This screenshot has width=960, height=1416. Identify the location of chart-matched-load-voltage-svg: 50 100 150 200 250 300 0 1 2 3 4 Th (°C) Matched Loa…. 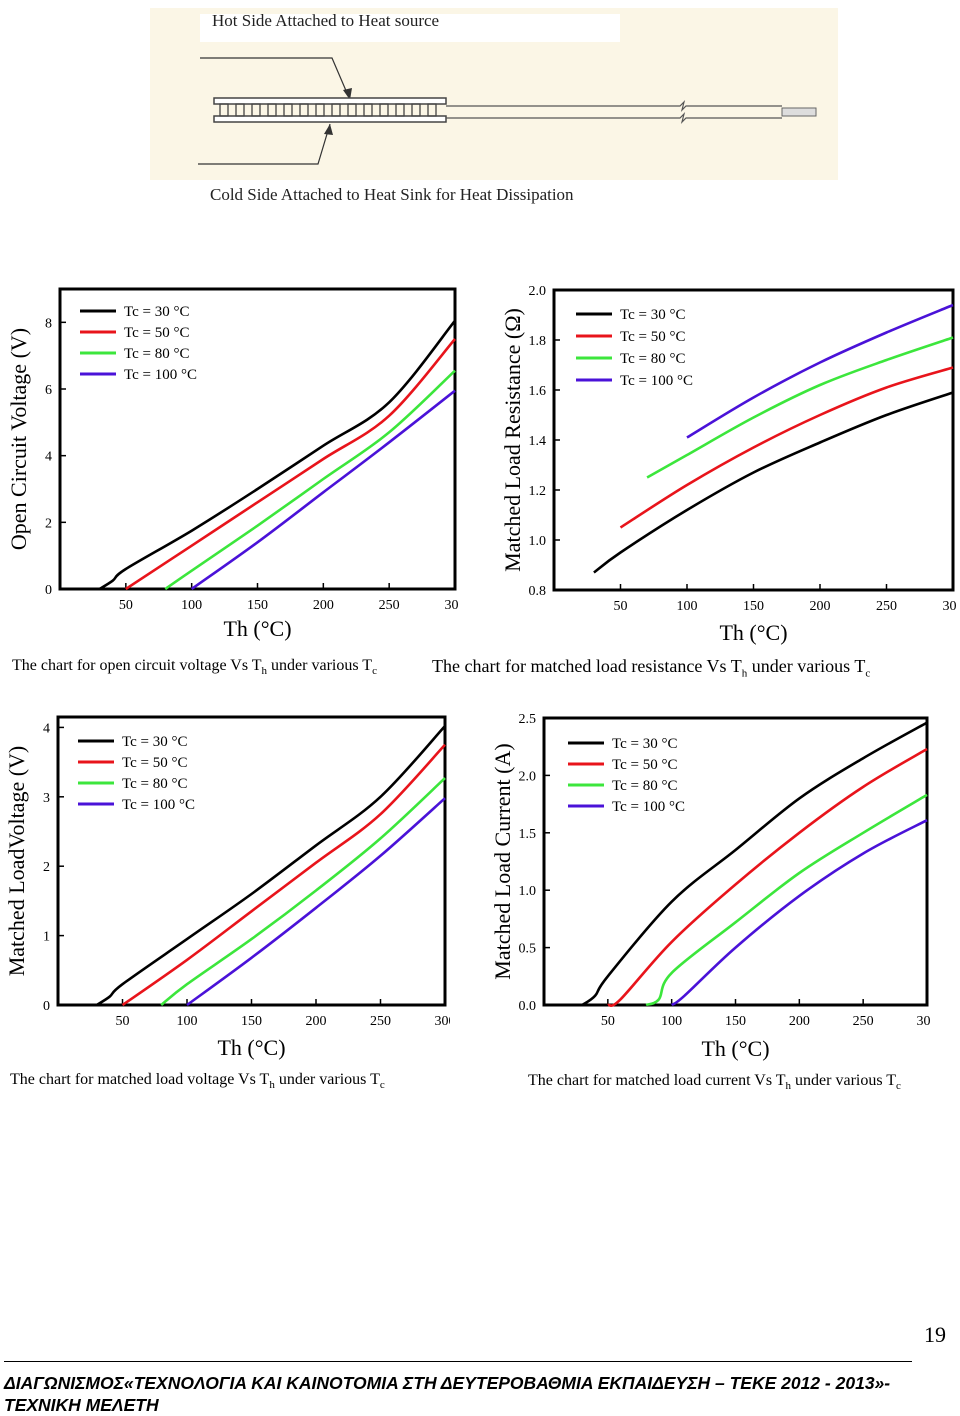
(229, 887).